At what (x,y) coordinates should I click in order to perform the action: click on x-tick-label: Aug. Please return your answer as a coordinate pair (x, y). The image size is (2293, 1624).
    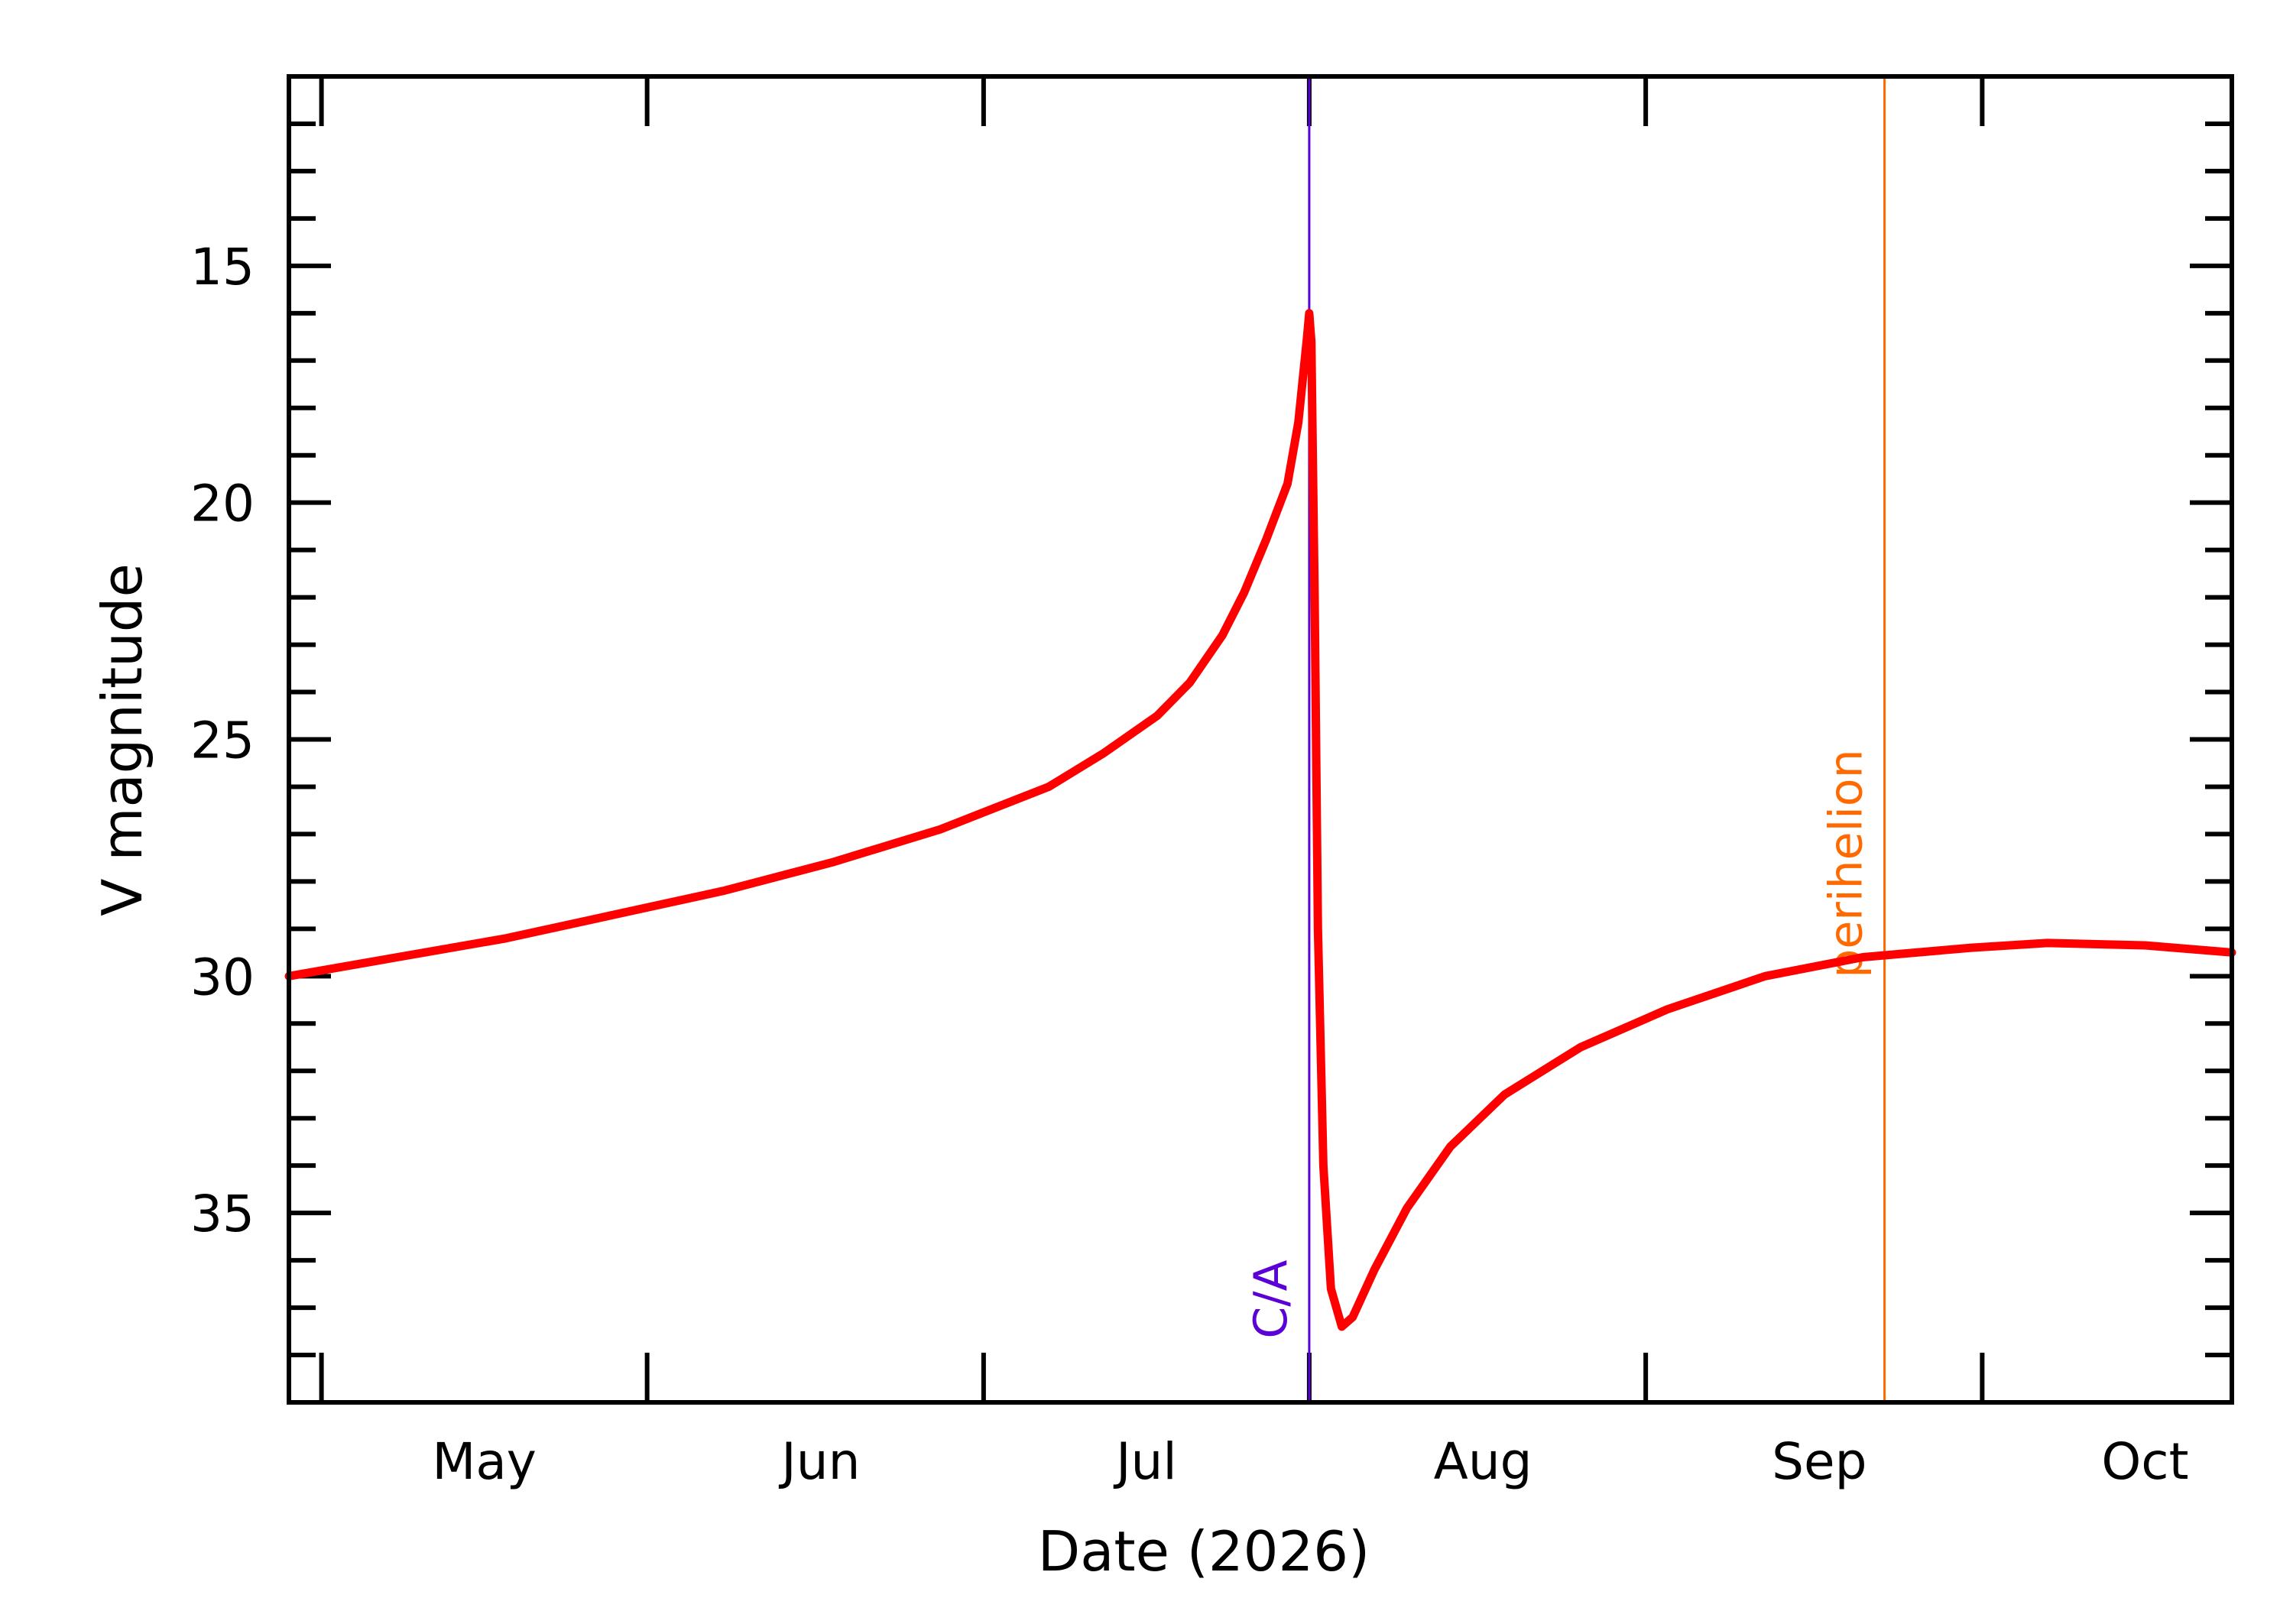
    Looking at the image, I should click on (1483, 1461).